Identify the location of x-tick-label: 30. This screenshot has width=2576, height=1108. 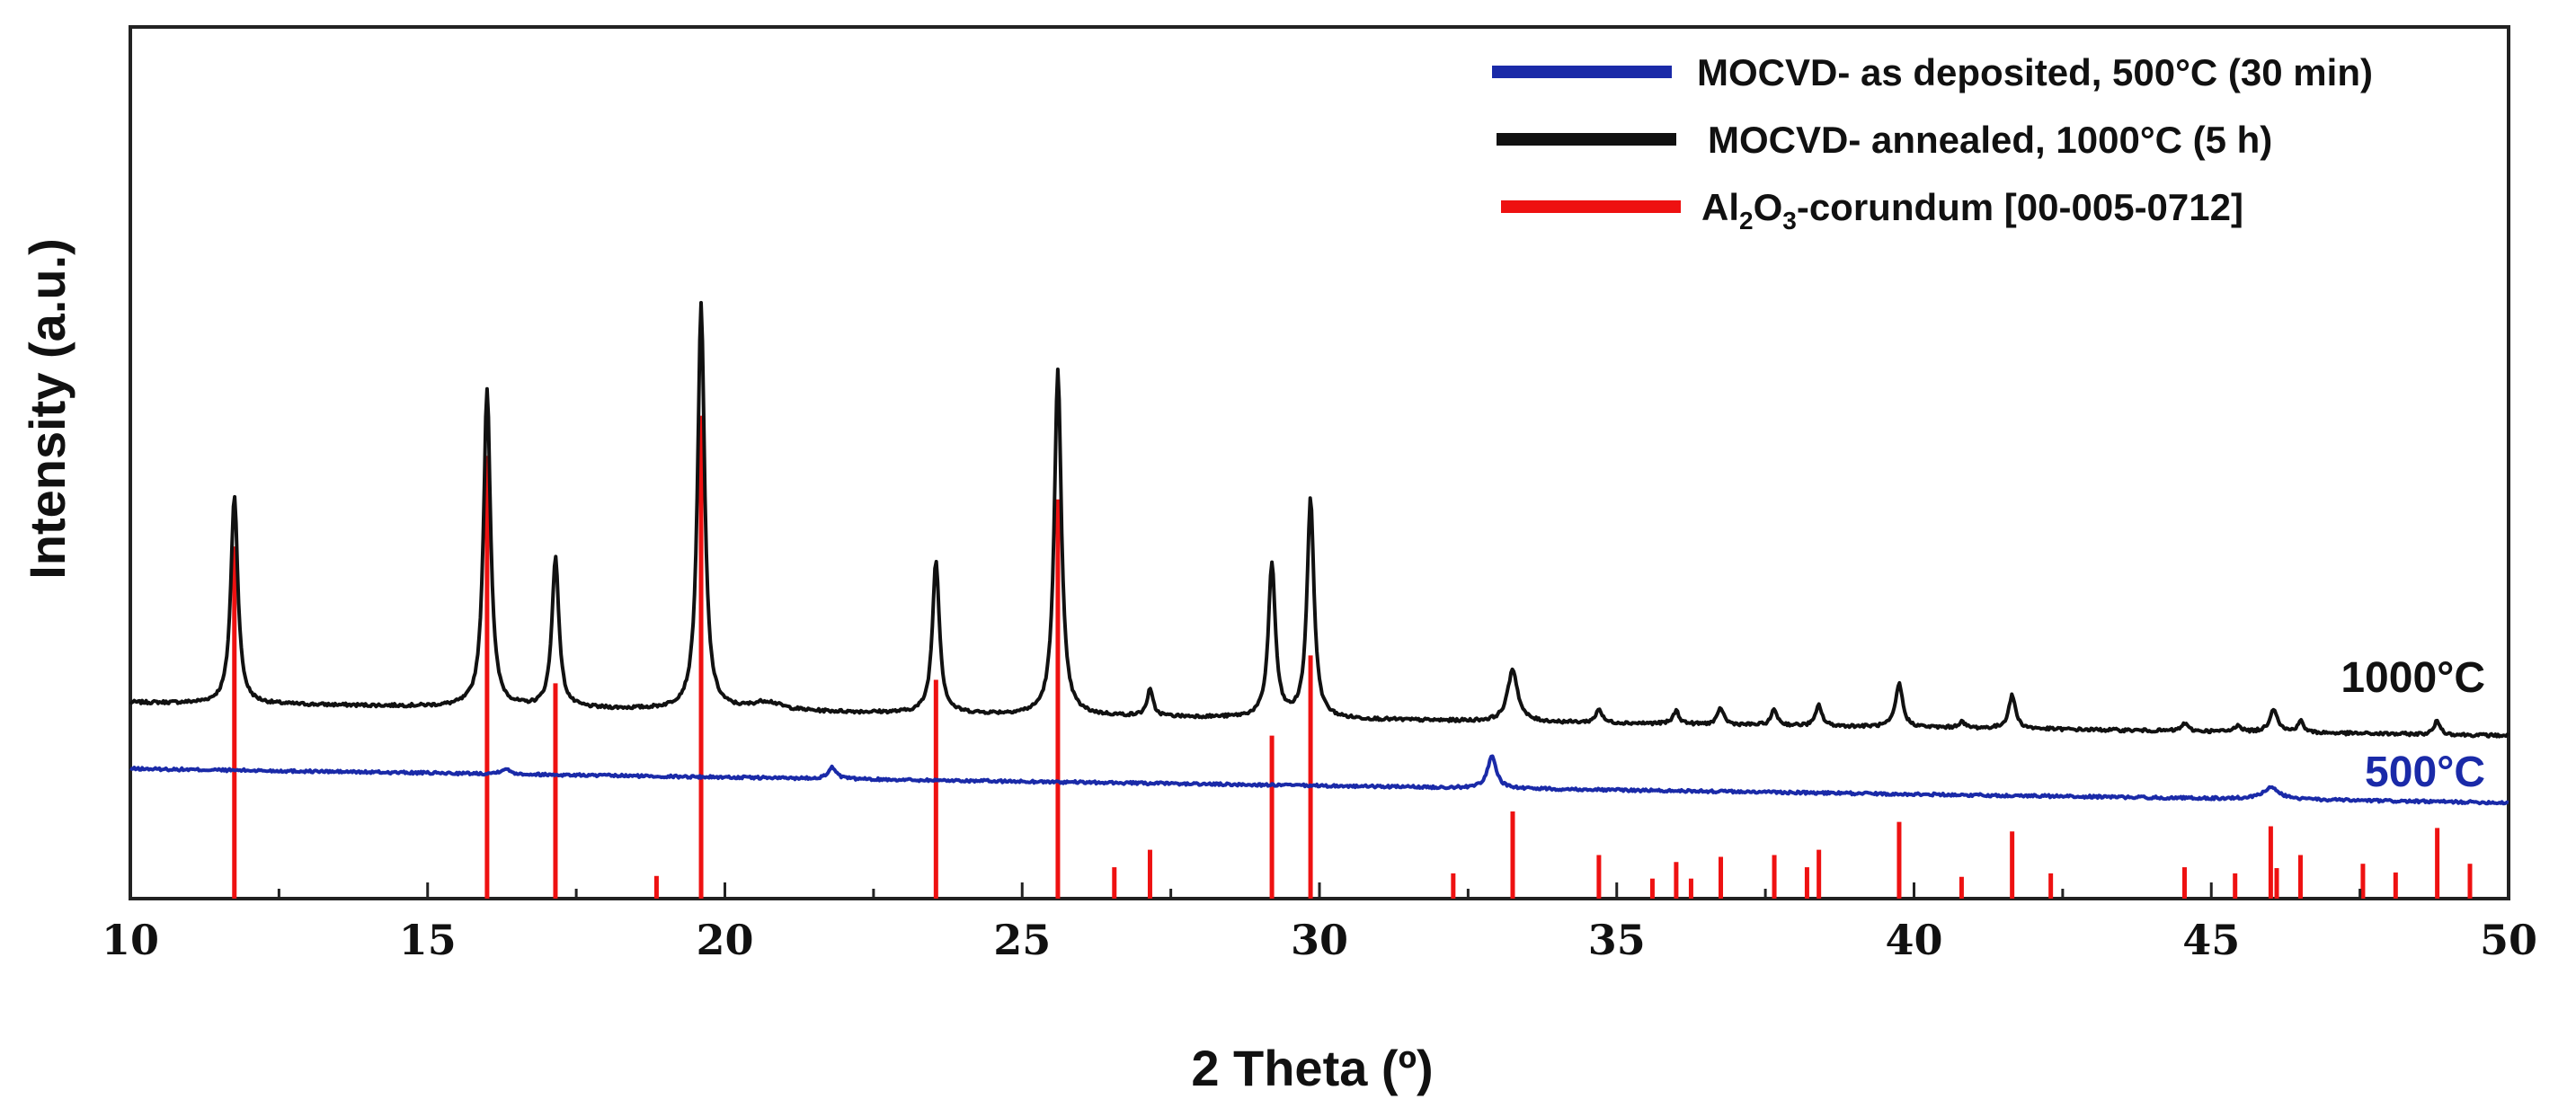
(1319, 940).